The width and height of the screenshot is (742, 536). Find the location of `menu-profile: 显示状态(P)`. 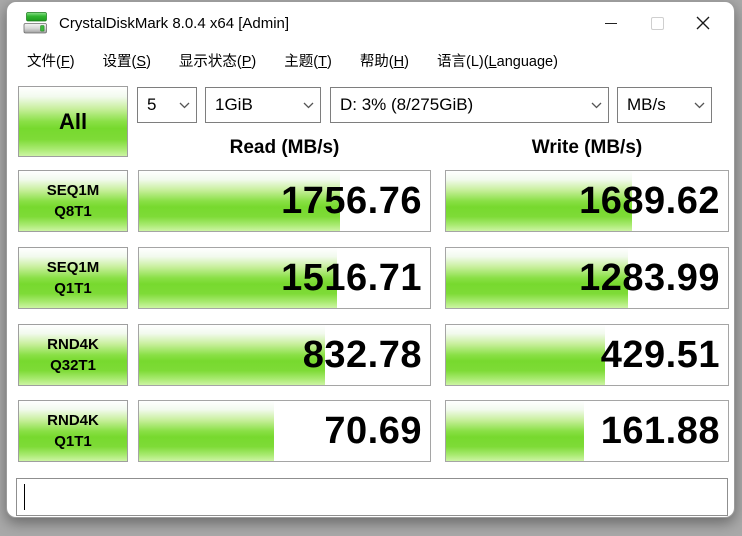

menu-profile: 显示状态(P) is located at coordinates (217, 61).